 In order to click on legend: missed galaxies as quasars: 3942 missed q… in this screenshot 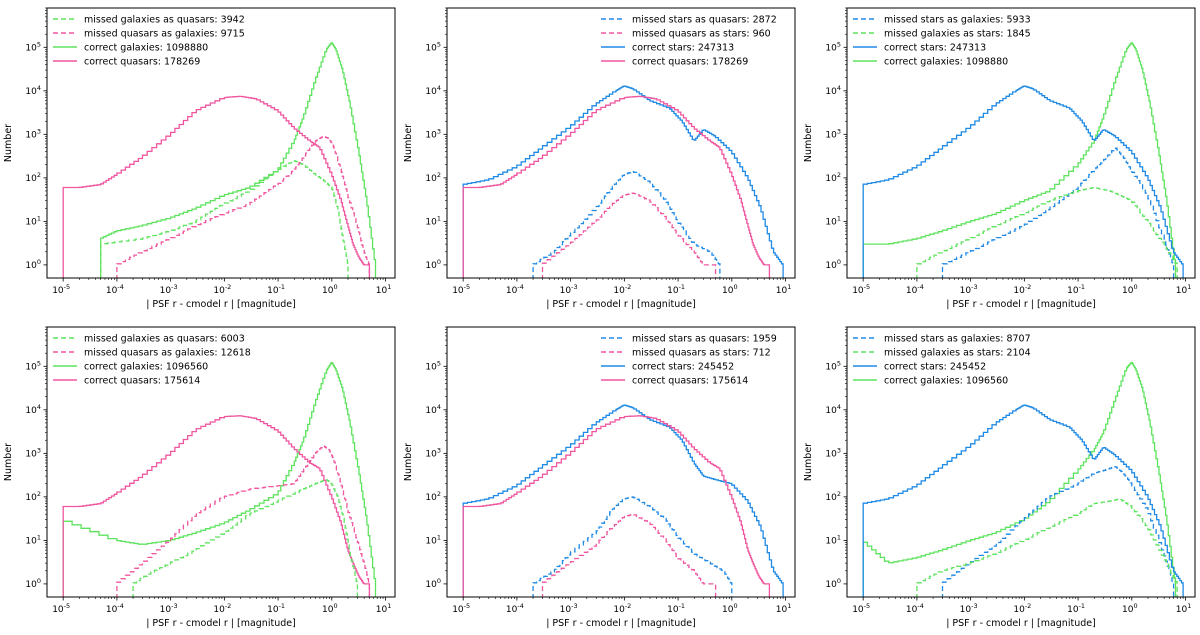, I will do `click(149, 41)`.